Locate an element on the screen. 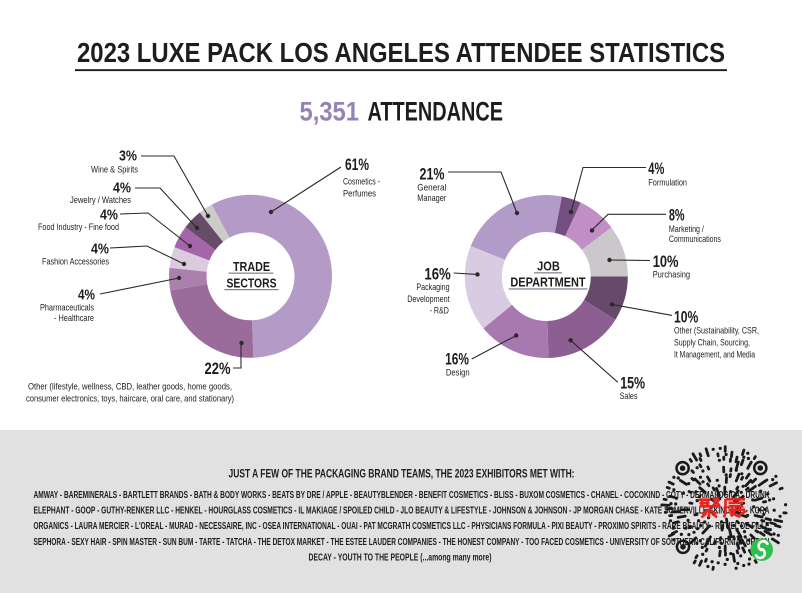 The height and width of the screenshot is (593, 802). svg-text: Development is located at coordinates (428, 299).